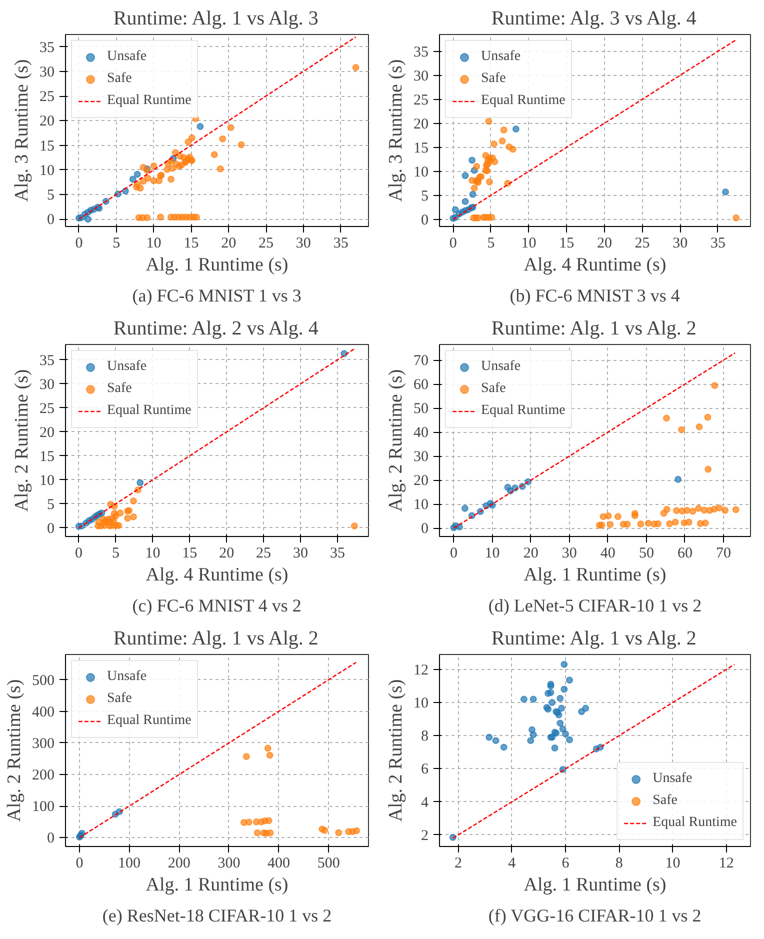 The height and width of the screenshot is (939, 764). I want to click on x-tick-label: 500, so click(328, 864).